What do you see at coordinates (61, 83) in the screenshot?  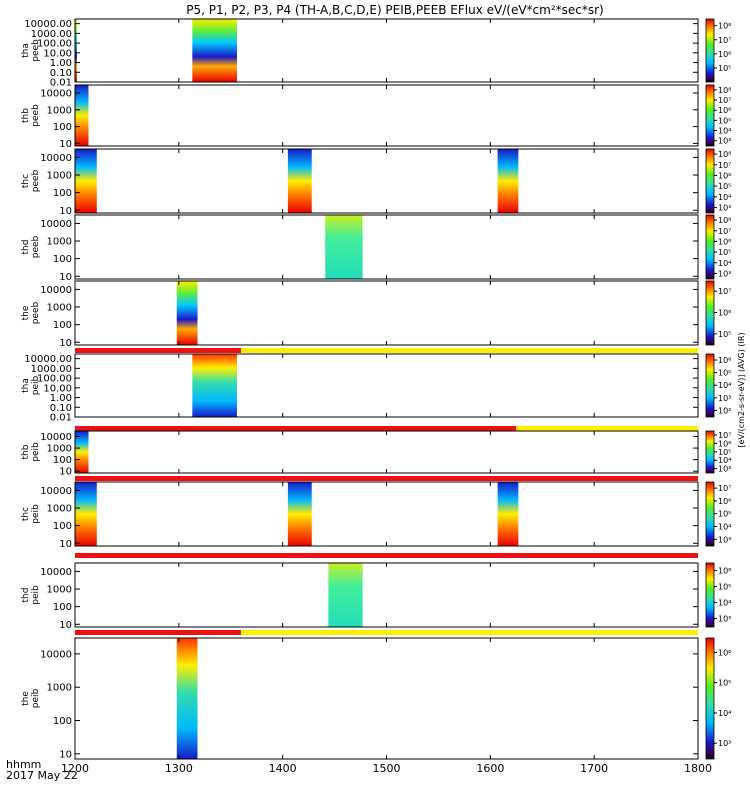 I see `y-tick-label: 0.01` at bounding box center [61, 83].